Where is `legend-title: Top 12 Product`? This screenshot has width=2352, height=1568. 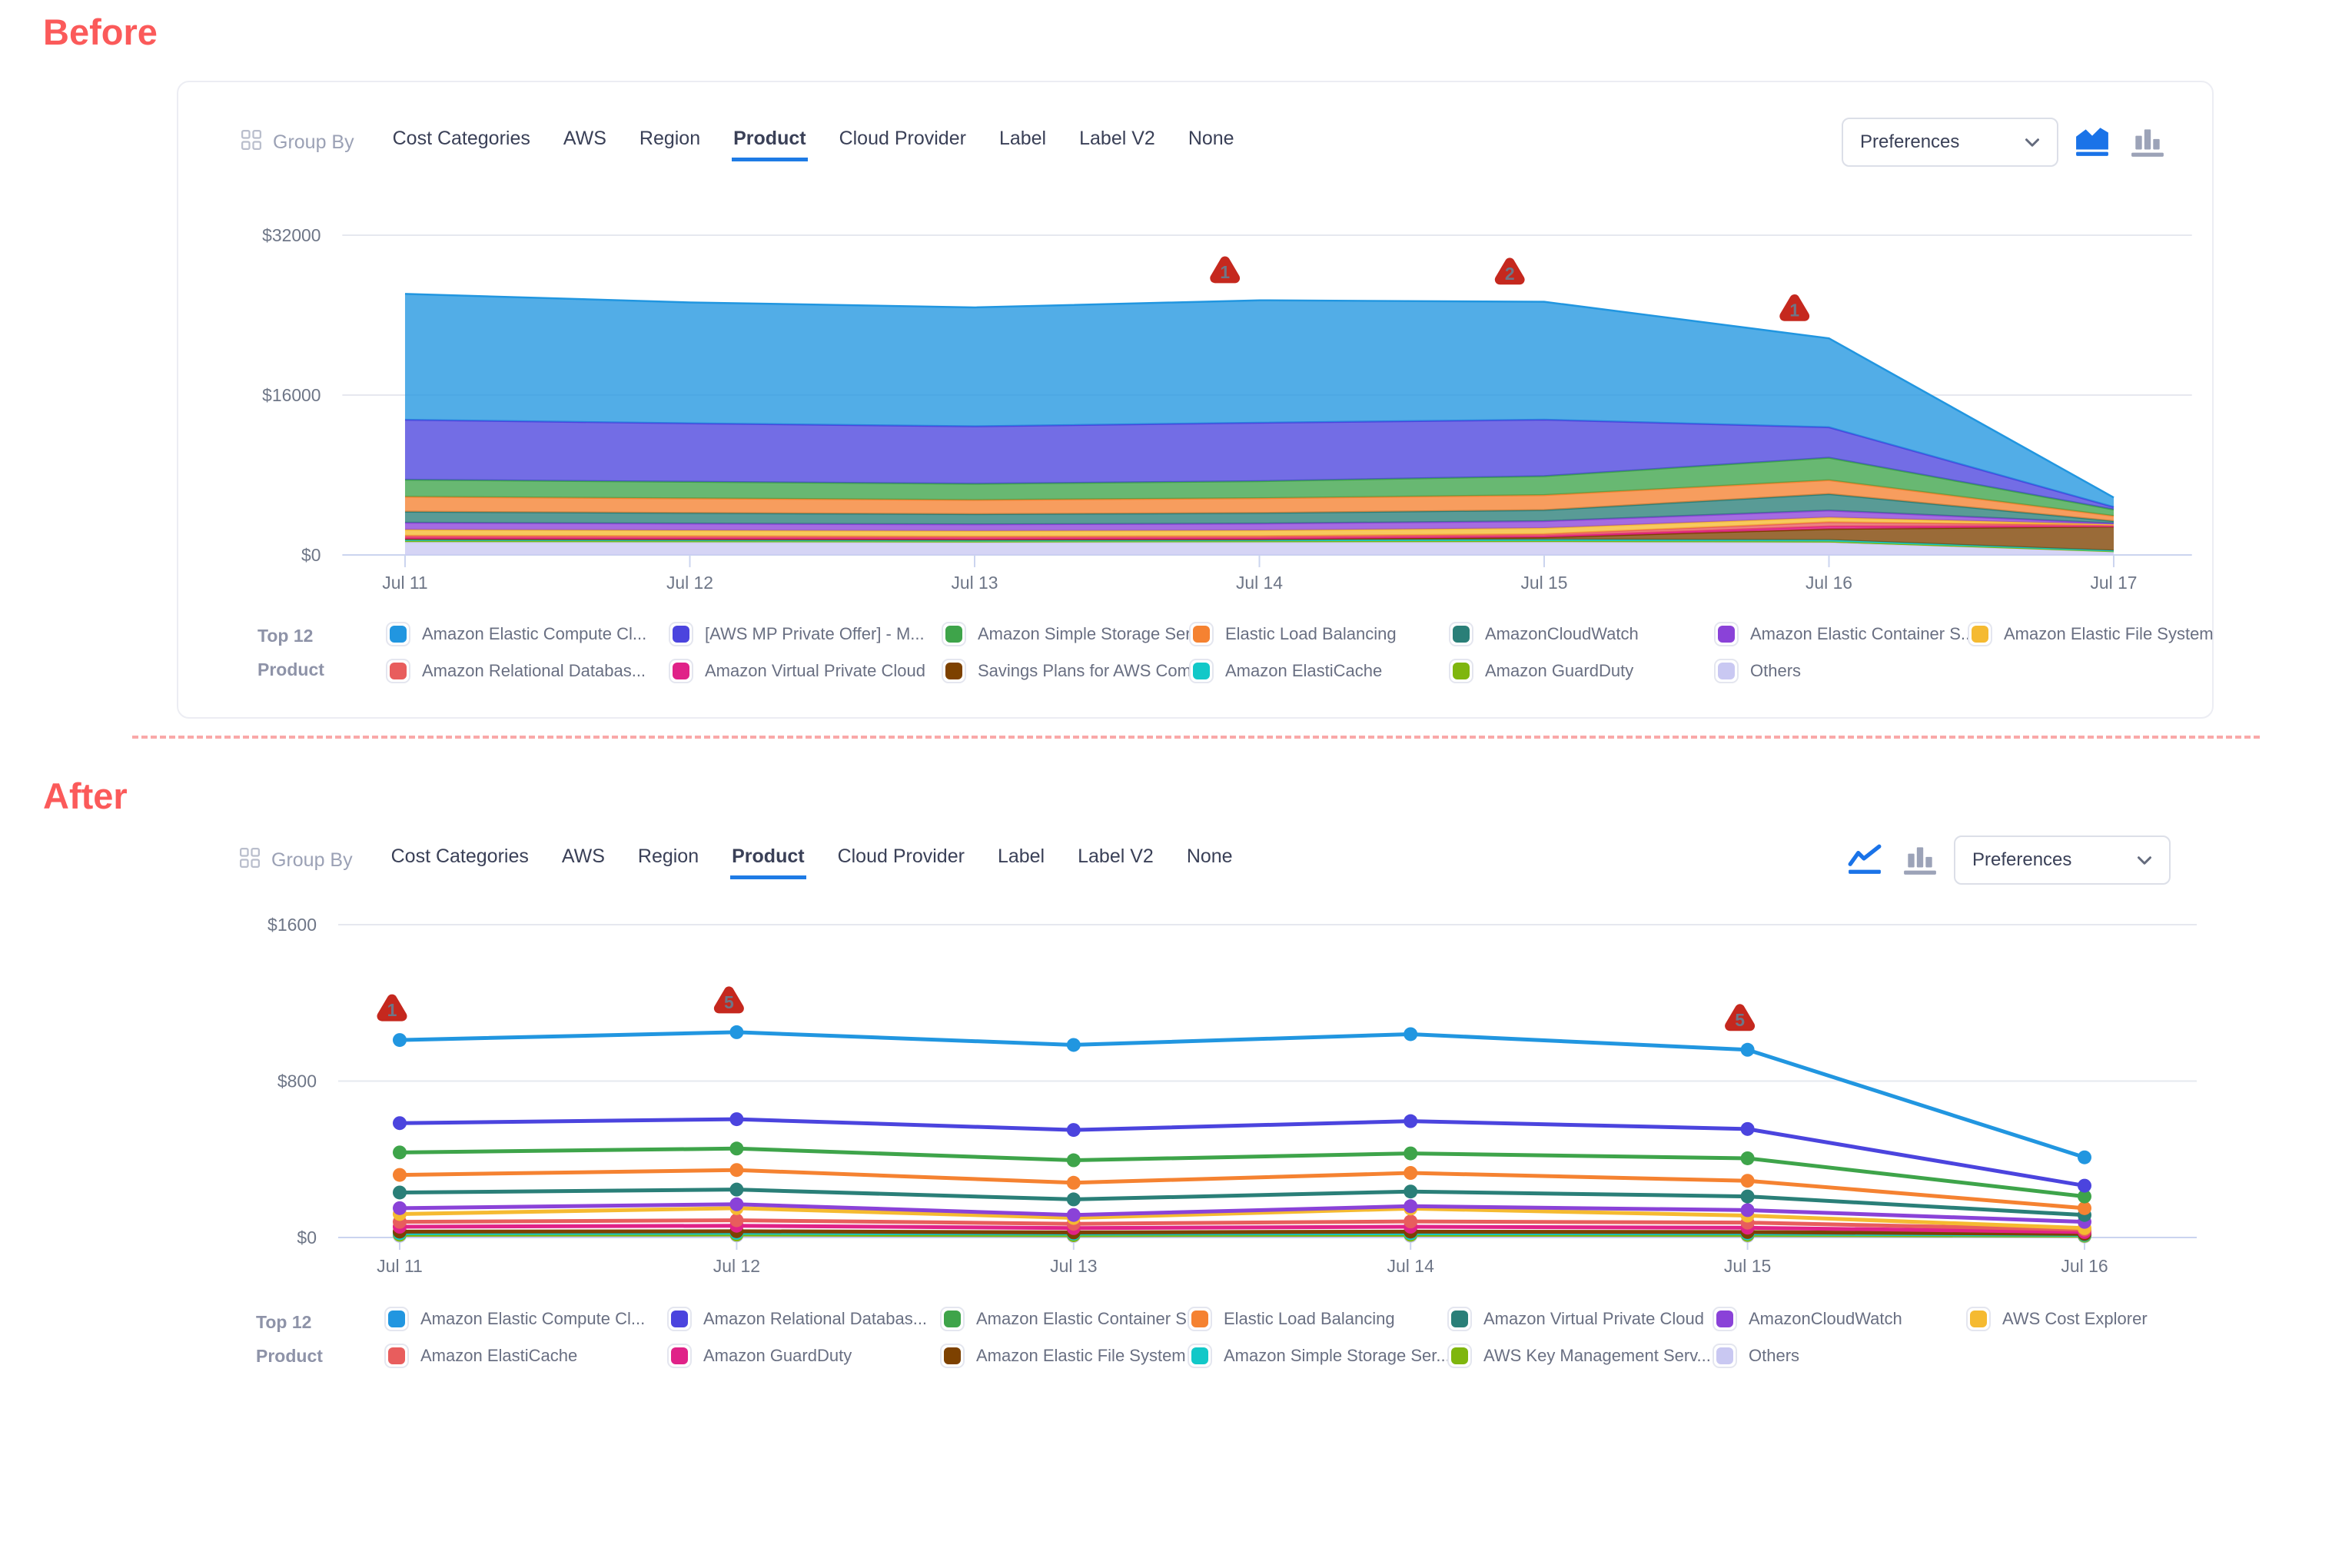
legend-title: Top 12 Product is located at coordinates (290, 652).